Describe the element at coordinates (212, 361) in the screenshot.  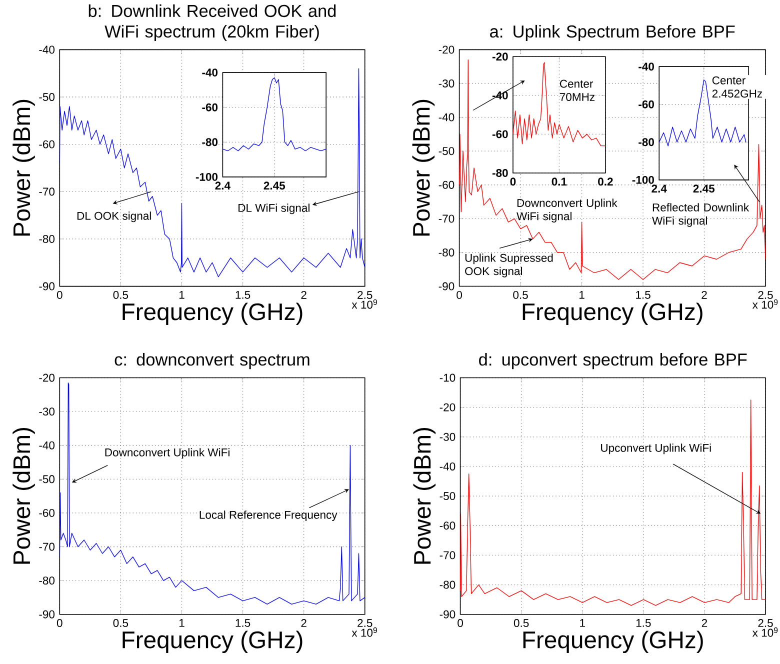
I see `chart-title: c: downconvert spectrum` at that location.